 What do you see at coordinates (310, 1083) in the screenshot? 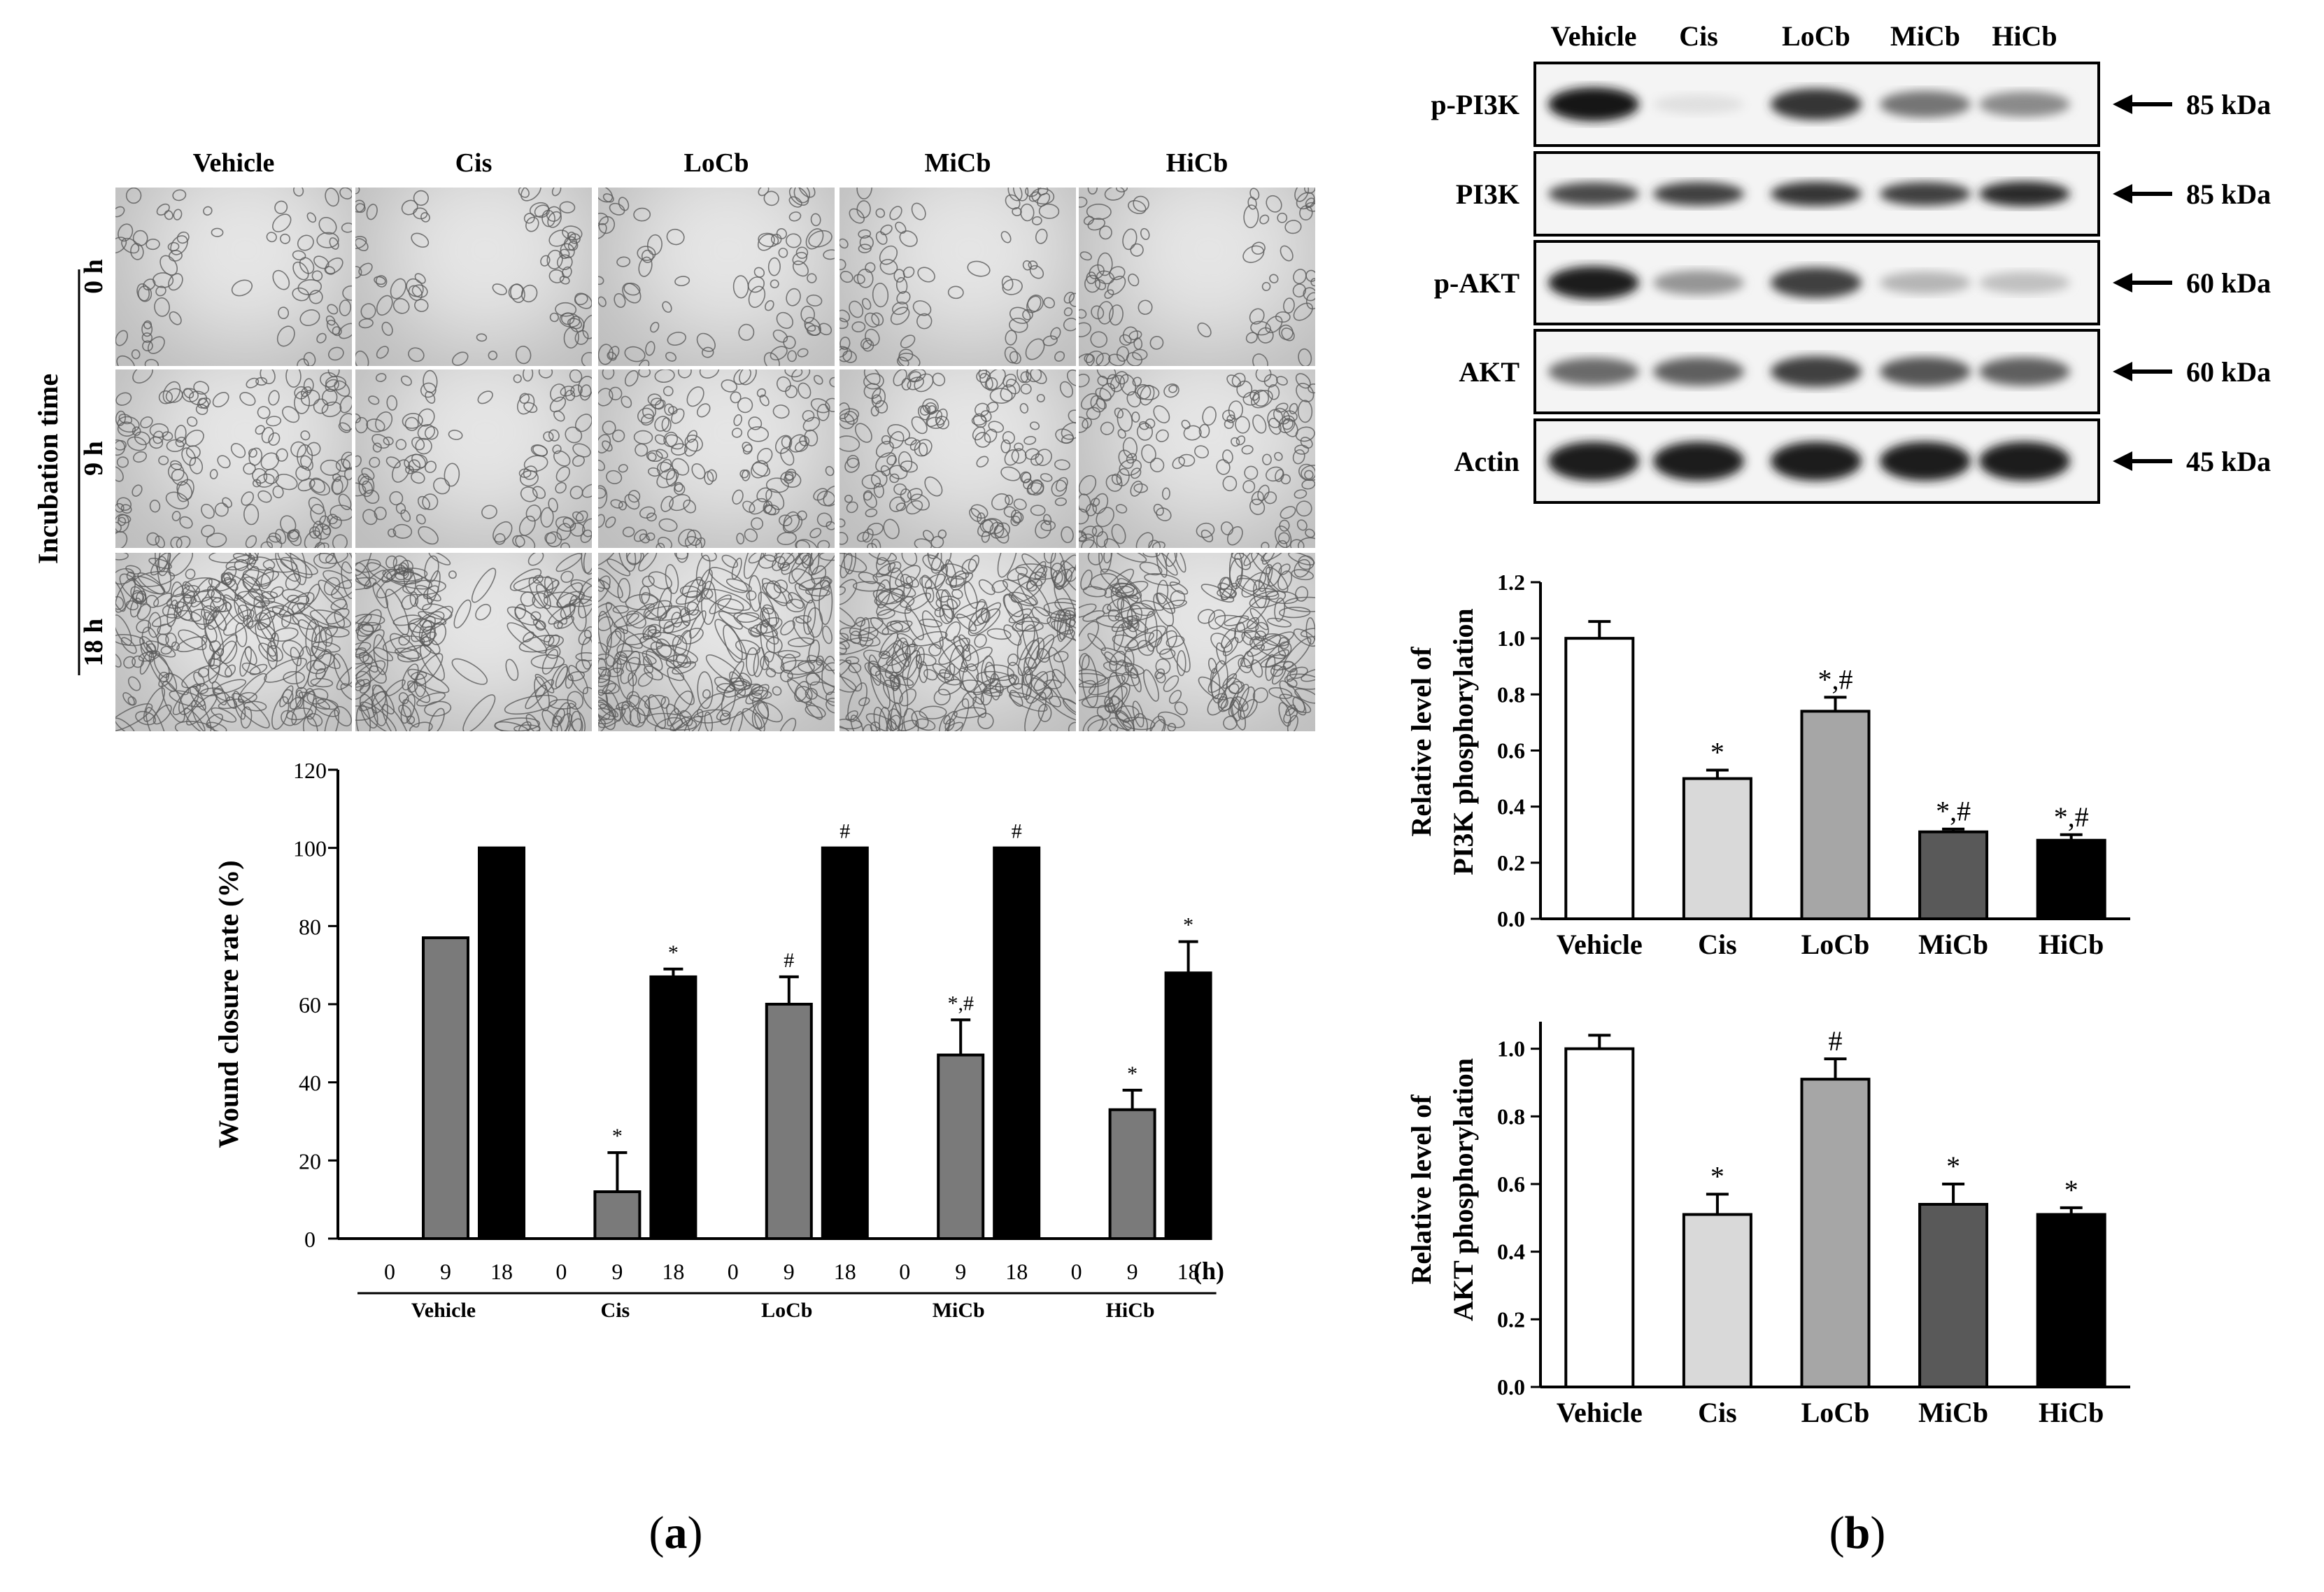
I see `wound-y-tick-label-40: 40` at bounding box center [310, 1083].